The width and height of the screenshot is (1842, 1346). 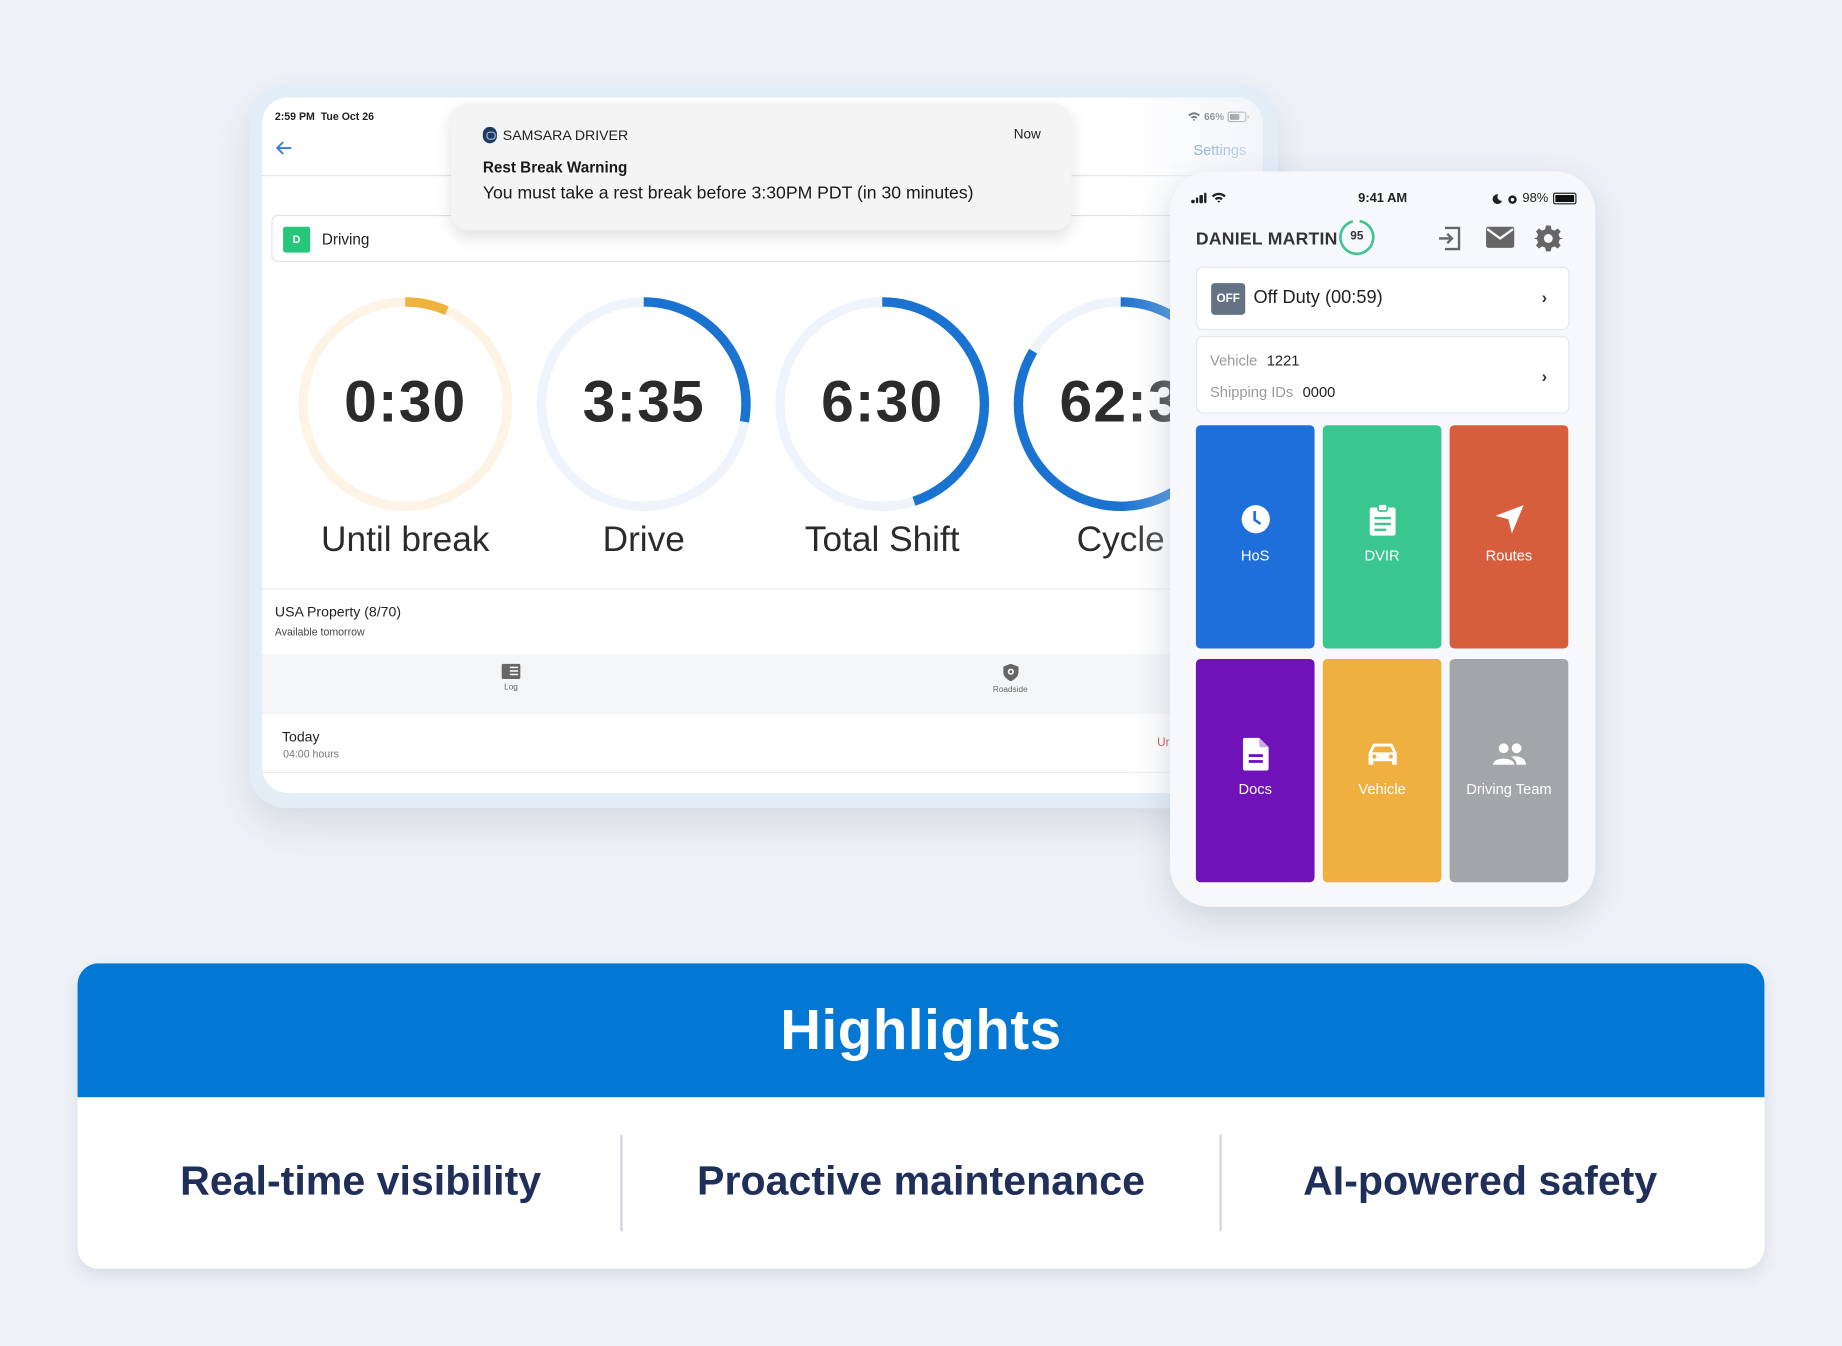 I want to click on score-ring-icon, so click(x=1357, y=237).